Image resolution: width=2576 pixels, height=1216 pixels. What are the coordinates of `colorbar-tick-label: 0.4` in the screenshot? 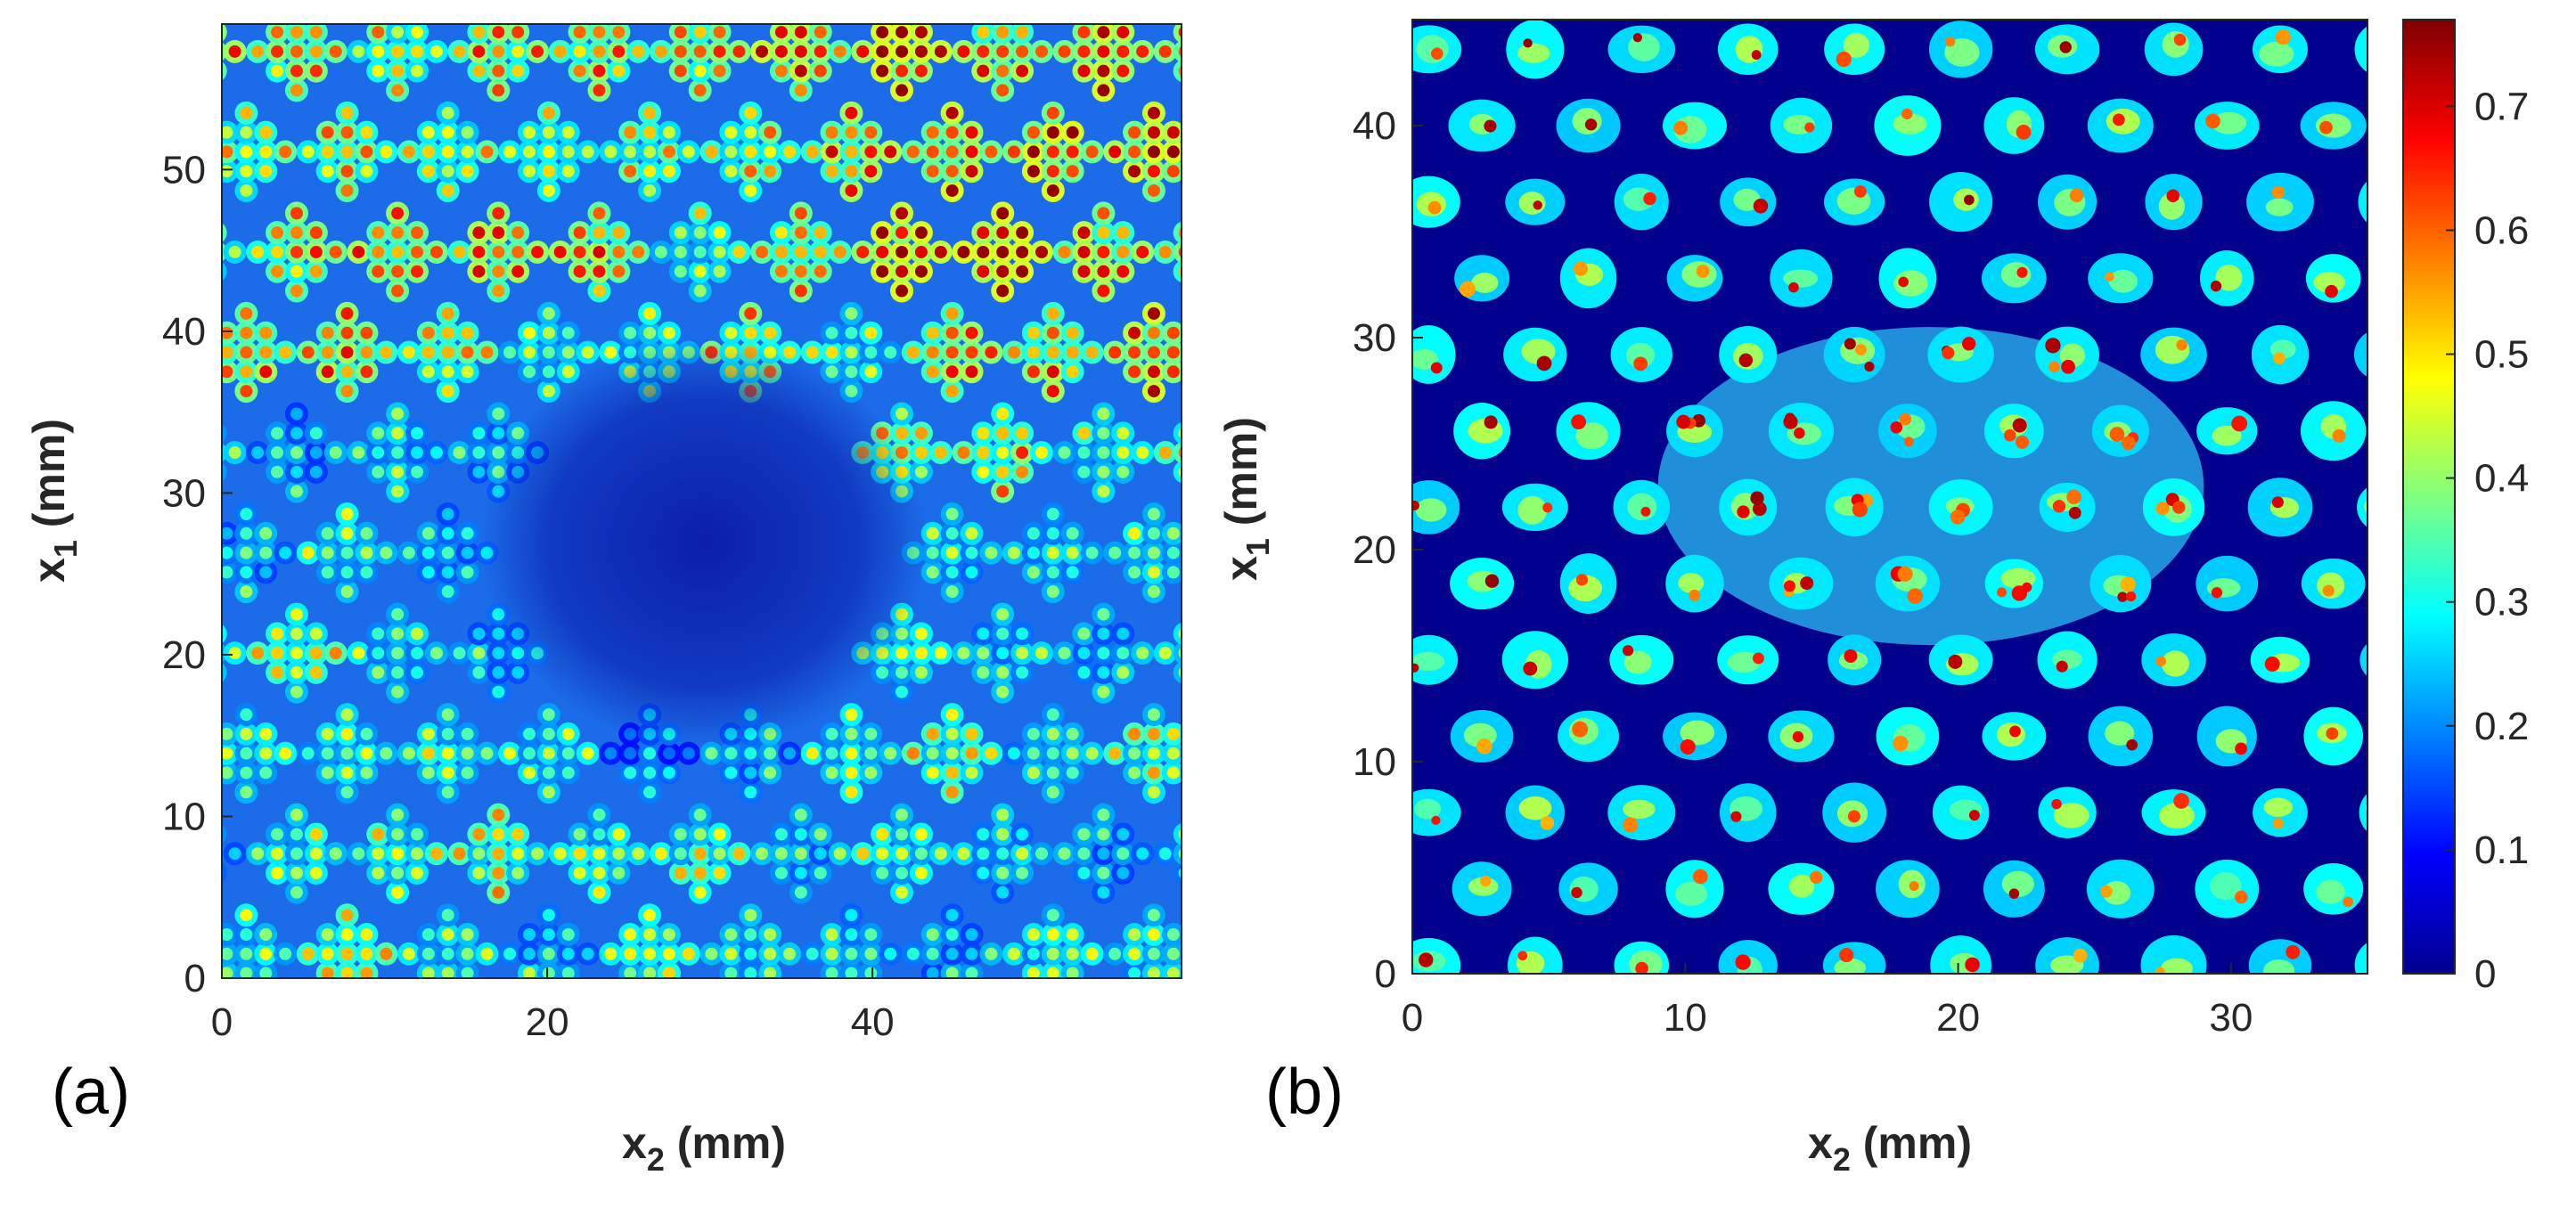 It's located at (2501, 479).